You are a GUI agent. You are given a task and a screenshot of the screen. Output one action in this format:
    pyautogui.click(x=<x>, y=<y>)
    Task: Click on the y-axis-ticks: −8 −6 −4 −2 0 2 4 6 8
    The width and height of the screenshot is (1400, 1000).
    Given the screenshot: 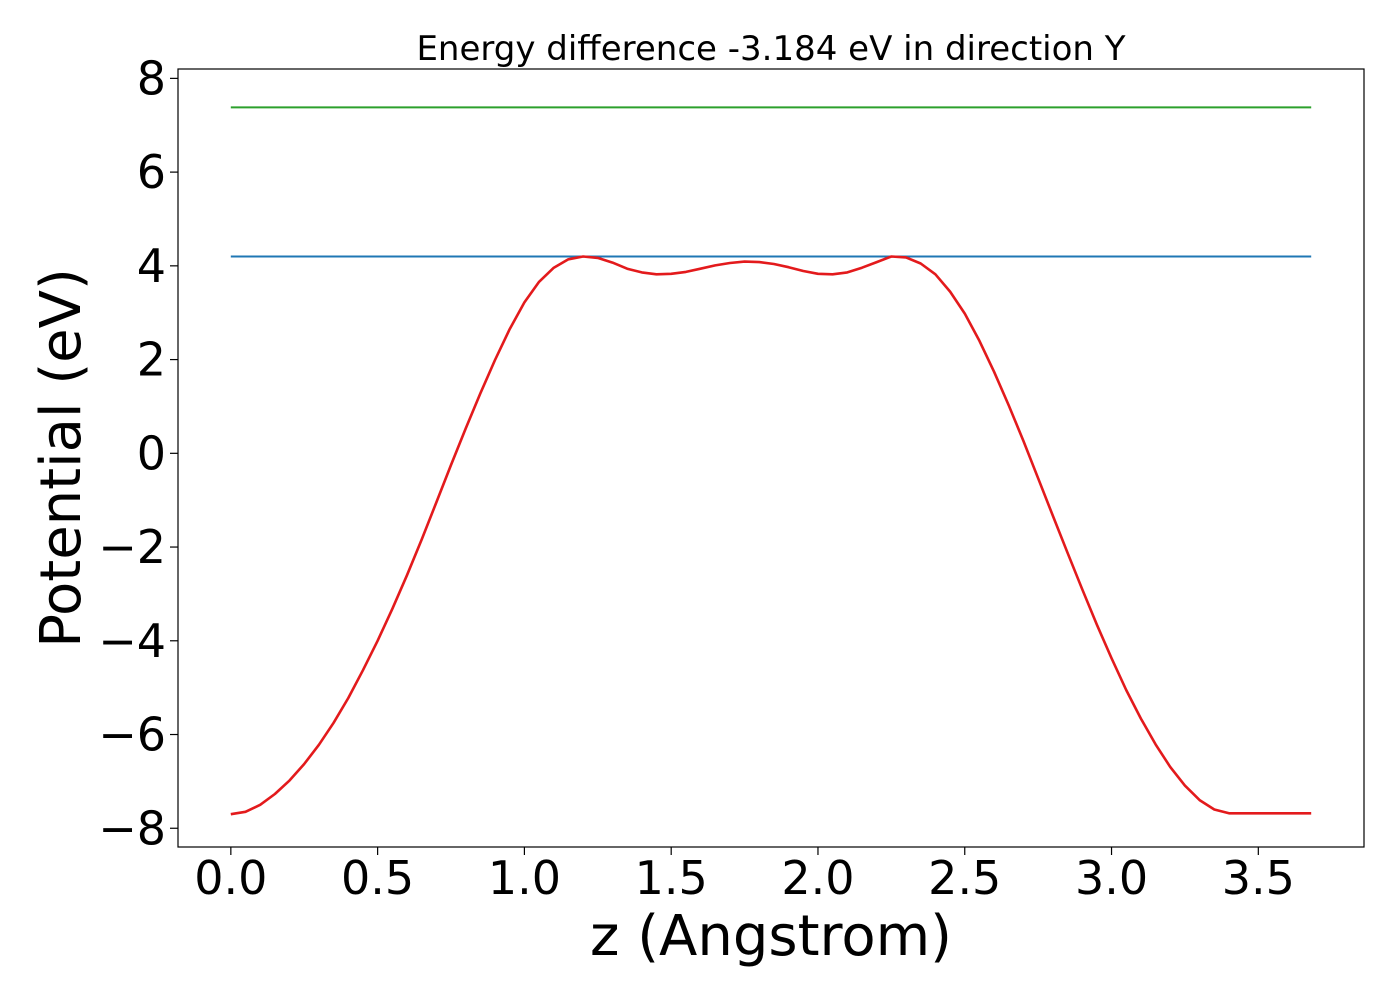 What is the action you would take?
    pyautogui.click(x=138, y=453)
    